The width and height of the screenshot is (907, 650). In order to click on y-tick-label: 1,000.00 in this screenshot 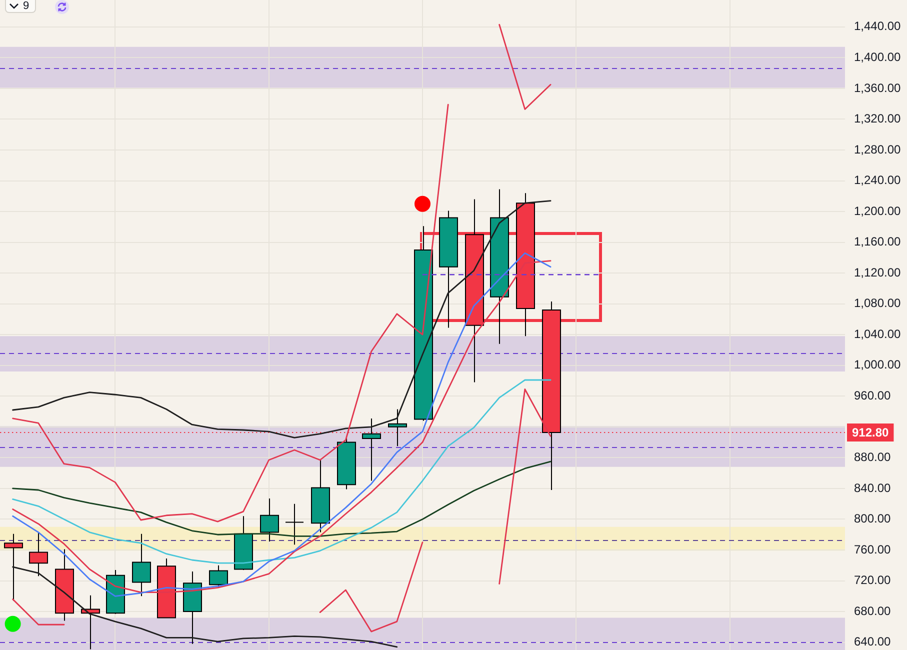, I will do `click(878, 365)`.